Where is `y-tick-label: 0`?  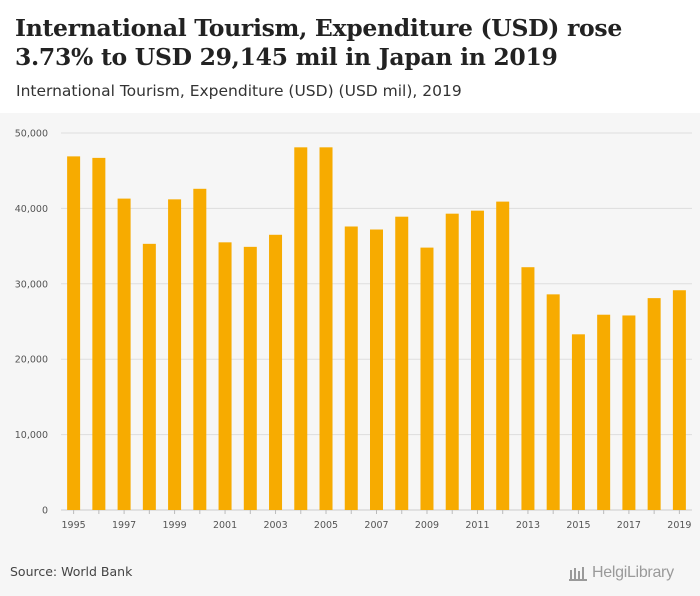 y-tick-label: 0 is located at coordinates (45, 511).